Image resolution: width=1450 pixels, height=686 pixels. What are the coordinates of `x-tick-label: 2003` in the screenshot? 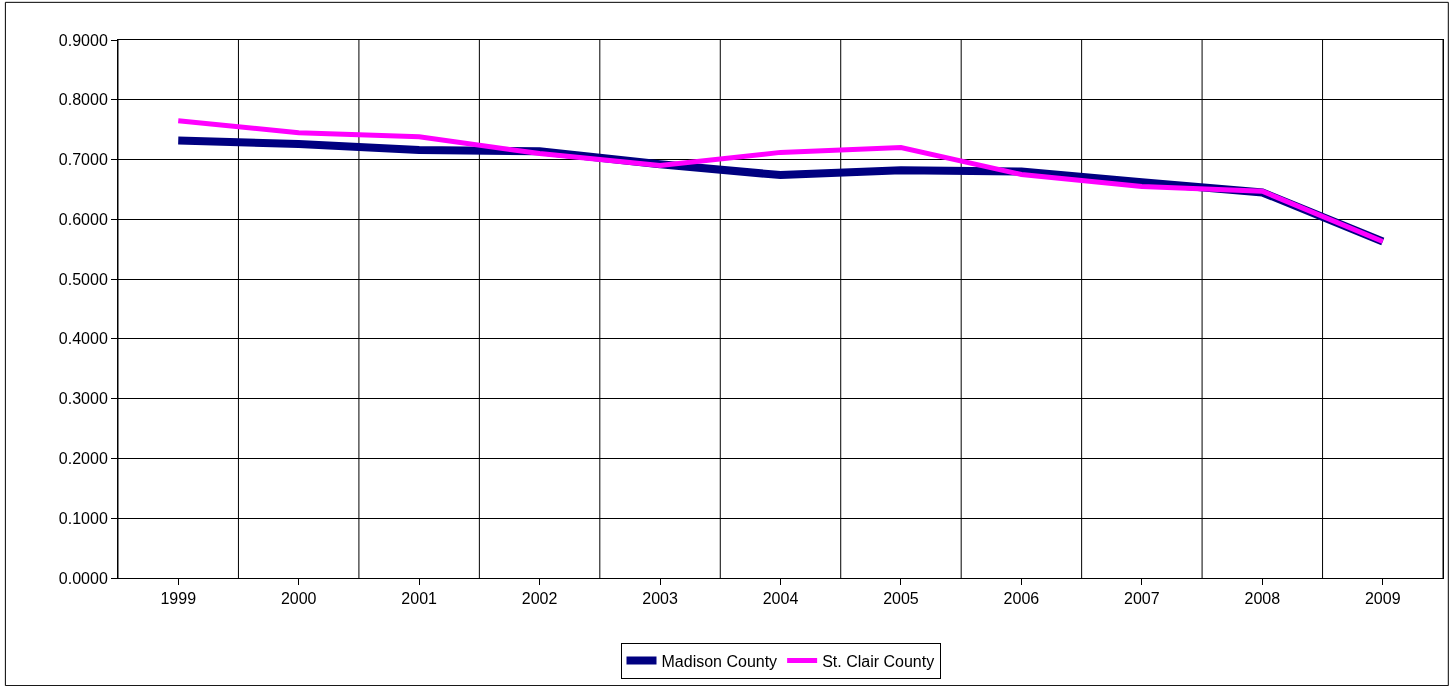 It's located at (660, 599).